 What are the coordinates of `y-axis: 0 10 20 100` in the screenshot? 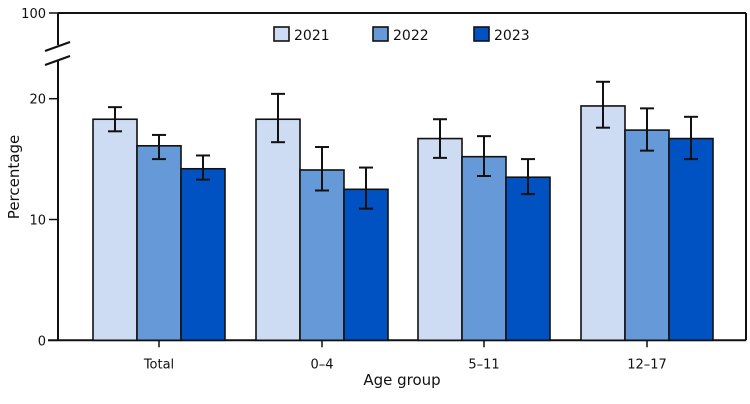 It's located at (39, 178).